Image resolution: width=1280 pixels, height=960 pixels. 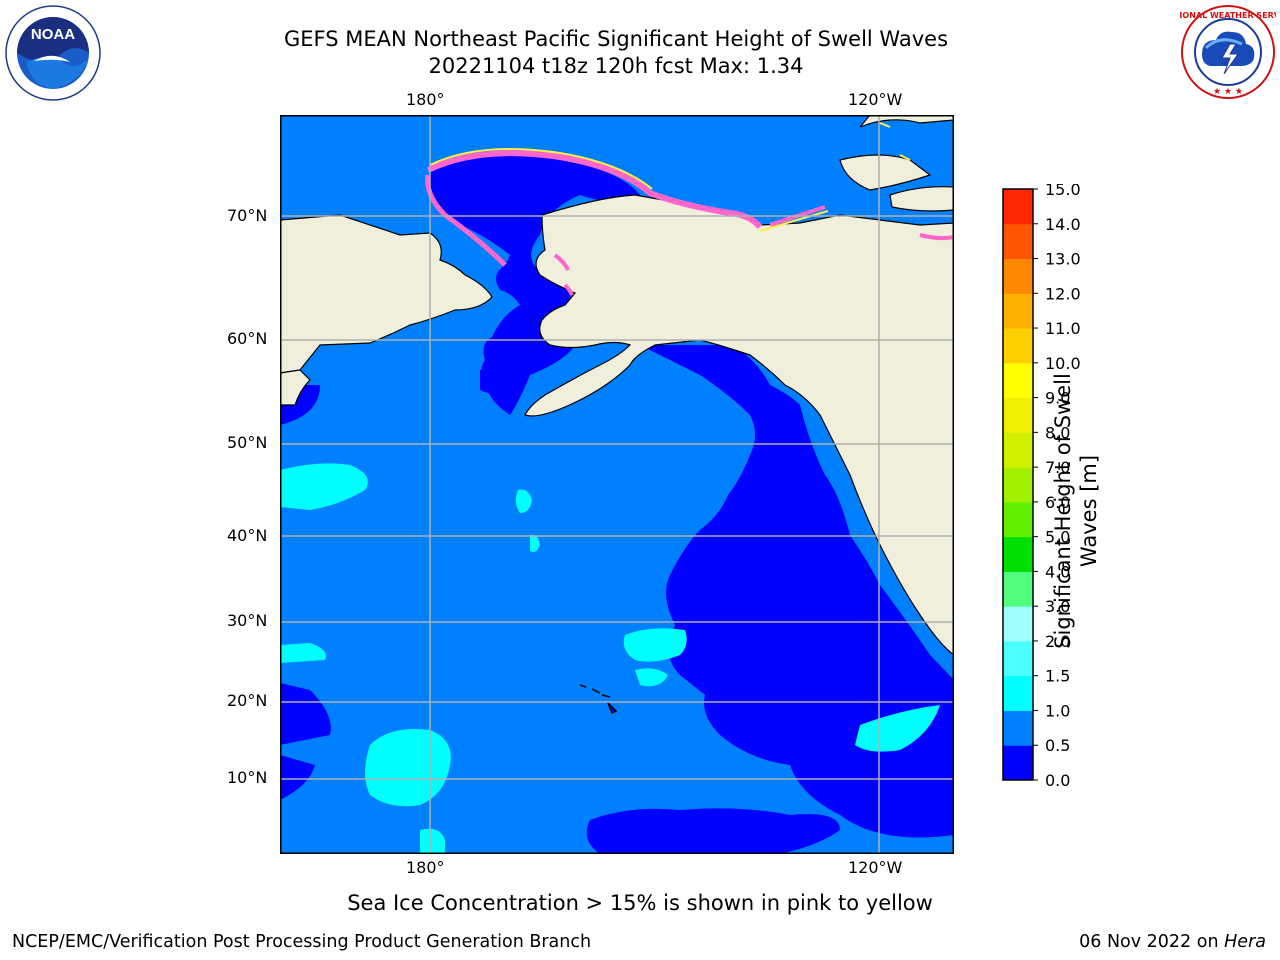 What do you see at coordinates (1063, 191) in the screenshot?
I see `colorbar-tick-label: 15.0` at bounding box center [1063, 191].